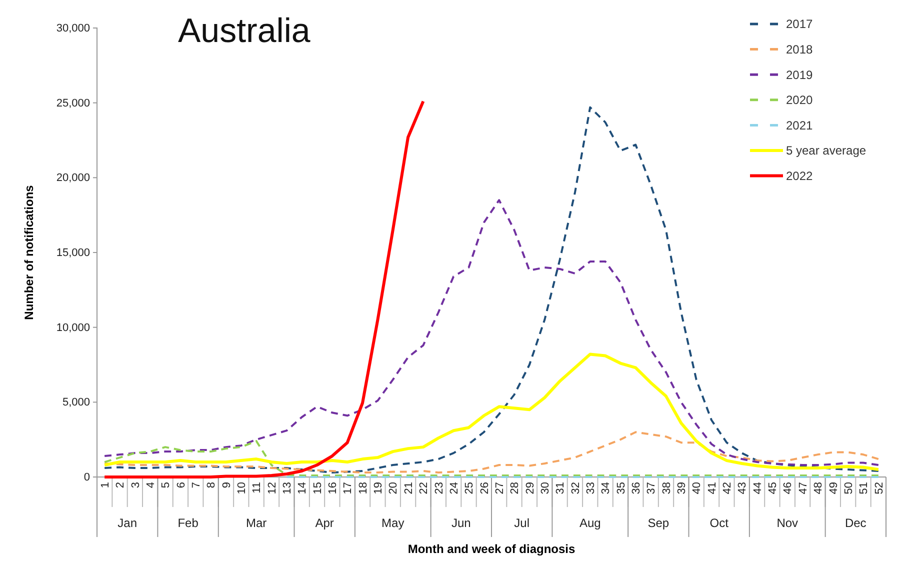 The height and width of the screenshot is (562, 899). Describe the element at coordinates (590, 523) in the screenshot. I see `text: Aug` at that location.